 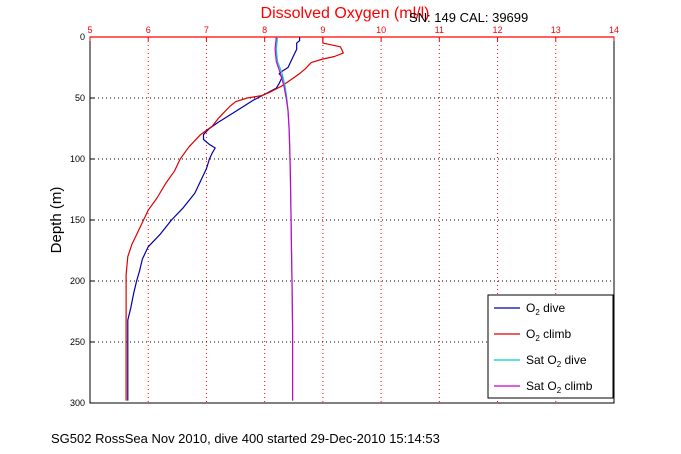 What do you see at coordinates (439, 30) in the screenshot?
I see `x-tick-label: 11` at bounding box center [439, 30].